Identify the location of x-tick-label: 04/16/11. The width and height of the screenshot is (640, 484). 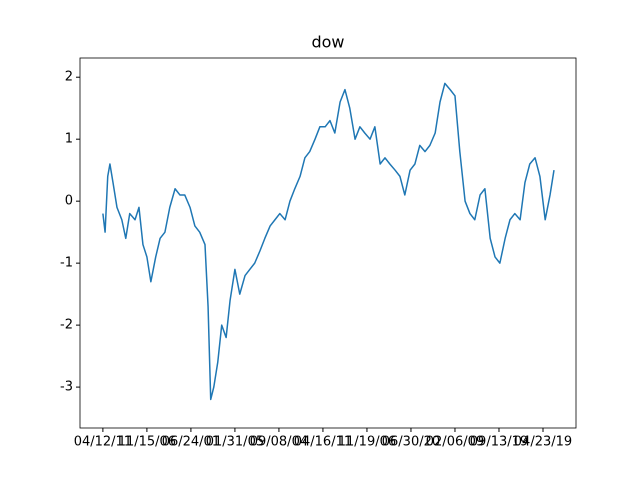
(323, 442).